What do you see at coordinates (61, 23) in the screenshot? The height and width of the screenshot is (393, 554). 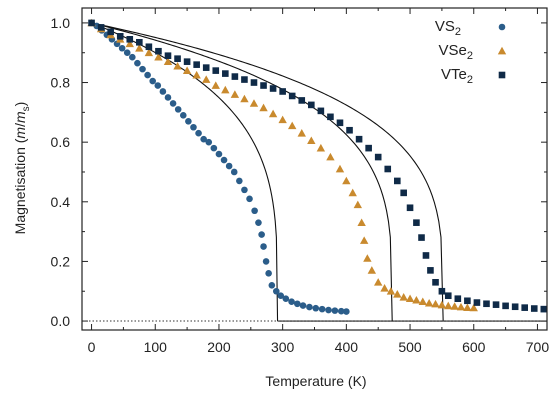 I see `y-tick-label: 1.0` at bounding box center [61, 23].